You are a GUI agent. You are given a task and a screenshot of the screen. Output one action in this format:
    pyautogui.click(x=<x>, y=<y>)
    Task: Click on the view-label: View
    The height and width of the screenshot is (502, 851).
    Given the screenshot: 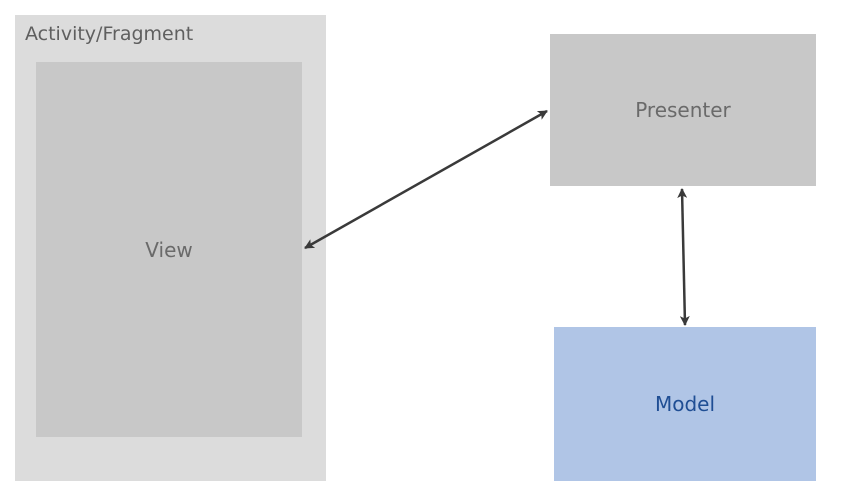 What is the action you would take?
    pyautogui.click(x=169, y=249)
    